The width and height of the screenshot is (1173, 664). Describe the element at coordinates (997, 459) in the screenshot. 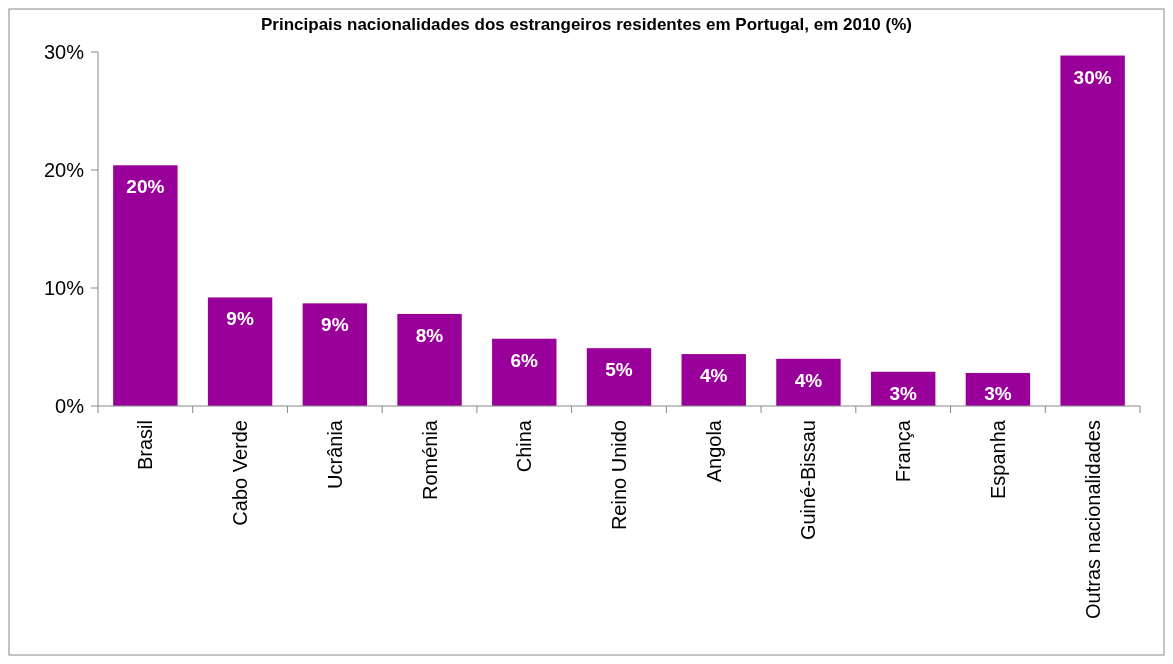

I see `x-tick-label: Espanha` at that location.